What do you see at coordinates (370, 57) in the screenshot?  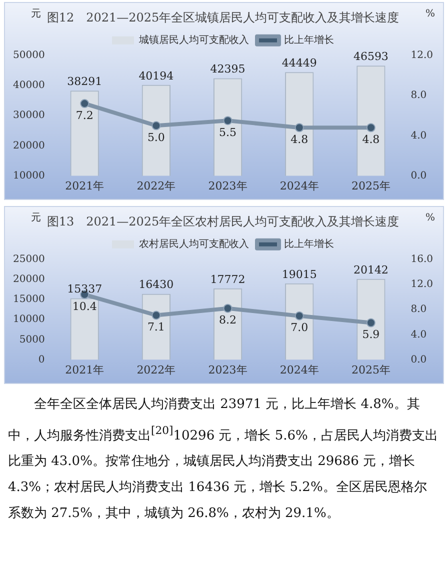 I see `data-label: 46593` at bounding box center [370, 57].